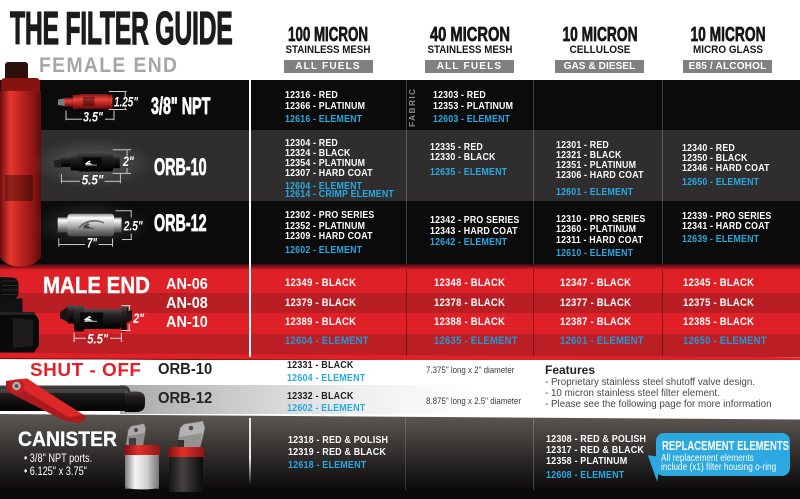 This screenshot has height=499, width=800. What do you see at coordinates (93, 117) in the screenshot?
I see `svg-text: 3.5"` at bounding box center [93, 117].